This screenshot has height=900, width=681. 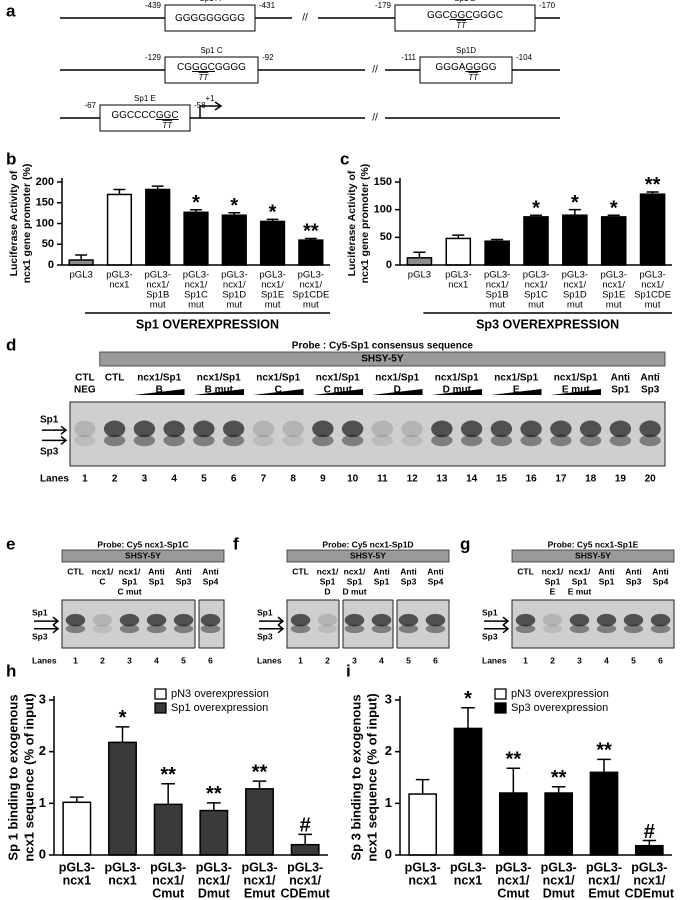 I want to click on lane-header: D mut, so click(x=457, y=390).